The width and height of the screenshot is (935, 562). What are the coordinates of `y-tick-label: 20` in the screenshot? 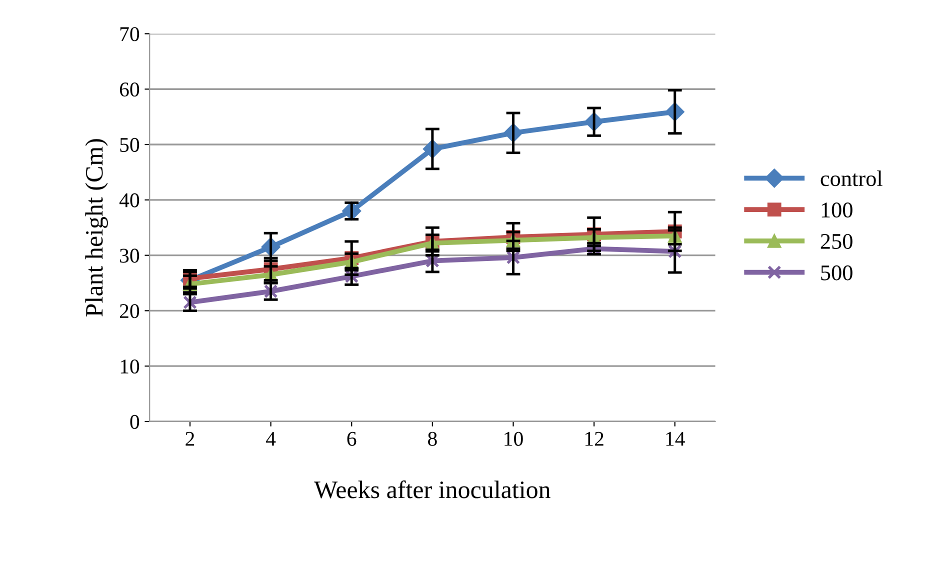 It's located at (130, 311).